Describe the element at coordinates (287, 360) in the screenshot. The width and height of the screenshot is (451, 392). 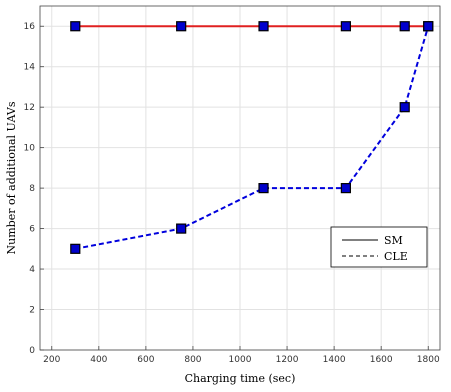
I see `x-tick-label: 1200` at that location.